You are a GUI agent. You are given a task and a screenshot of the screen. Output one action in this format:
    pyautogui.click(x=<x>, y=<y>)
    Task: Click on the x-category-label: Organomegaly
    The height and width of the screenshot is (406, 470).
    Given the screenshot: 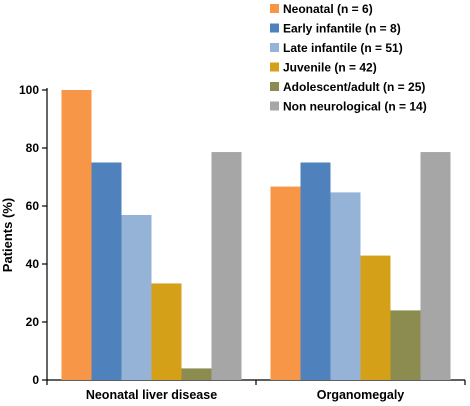 What is the action you would take?
    pyautogui.click(x=361, y=395)
    